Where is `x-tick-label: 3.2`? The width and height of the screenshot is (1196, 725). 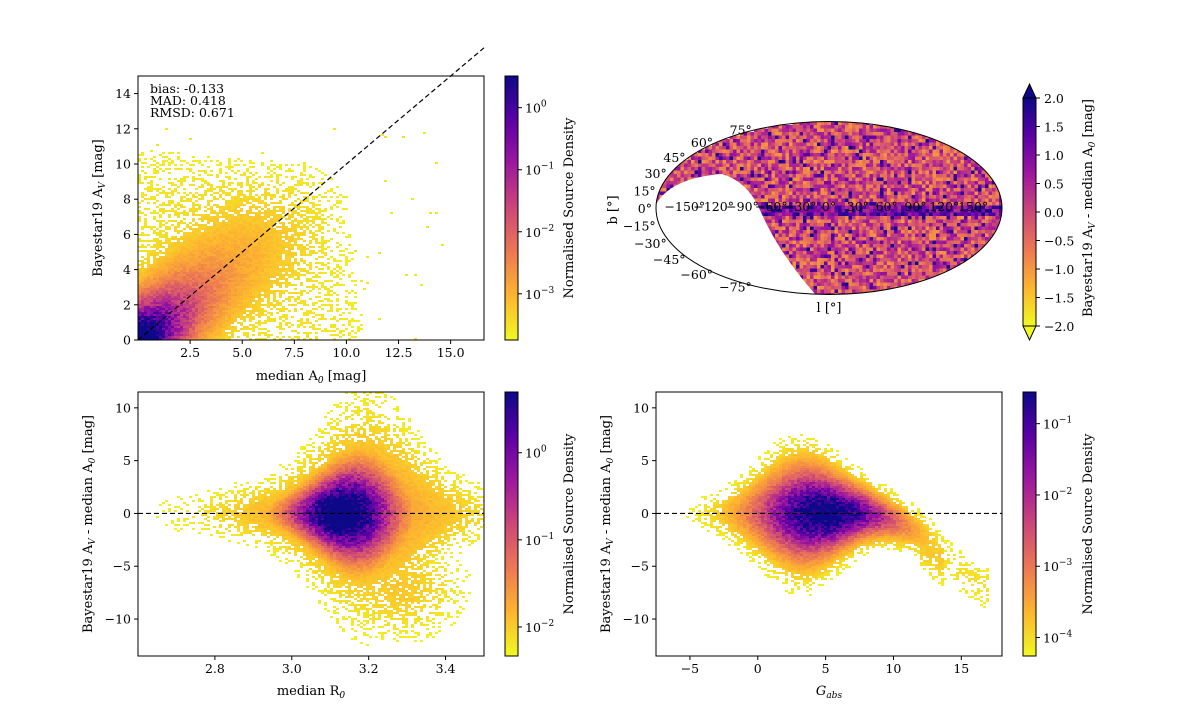
x-tick-label: 3.2 is located at coordinates (369, 668).